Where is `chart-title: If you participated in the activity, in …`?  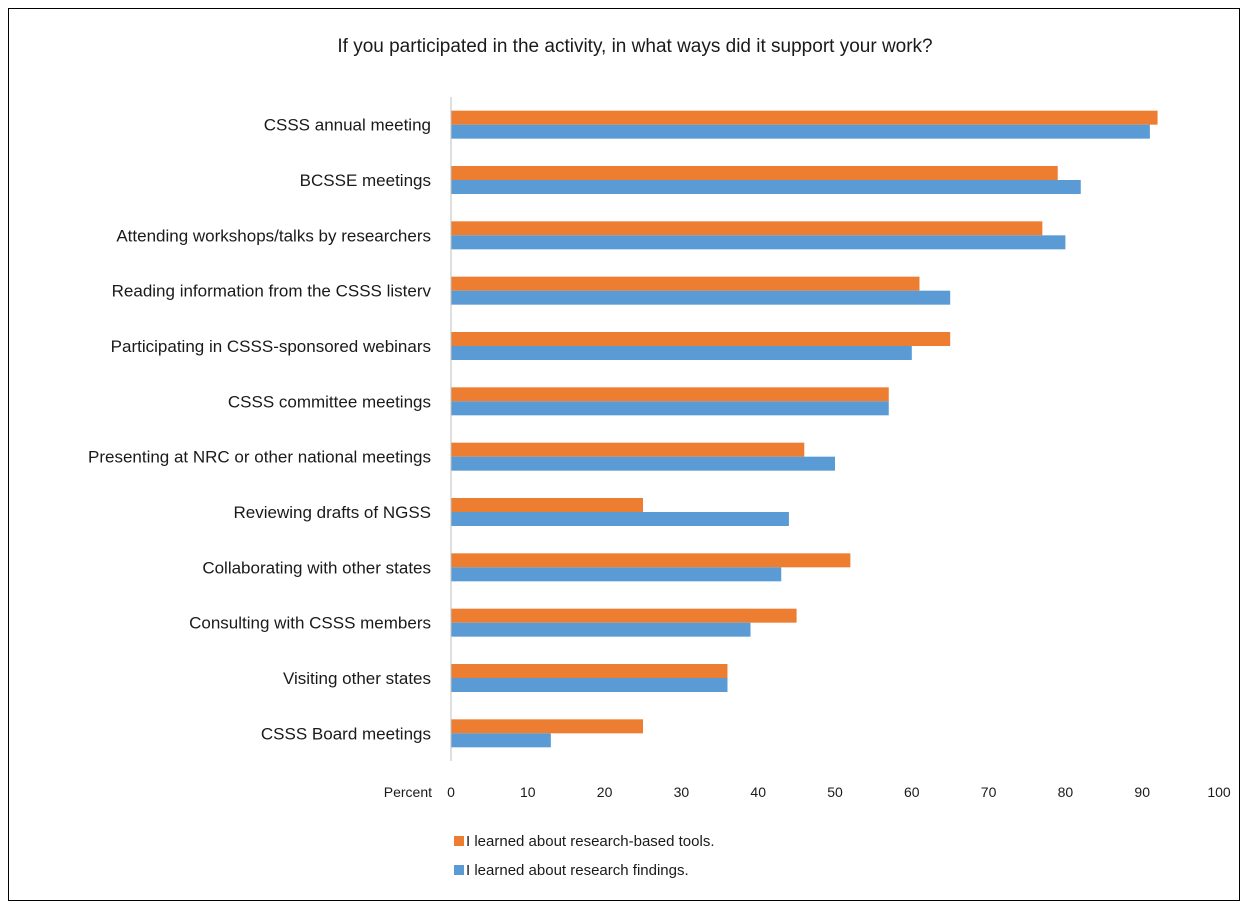 chart-title: If you participated in the activity, in … is located at coordinates (634, 46).